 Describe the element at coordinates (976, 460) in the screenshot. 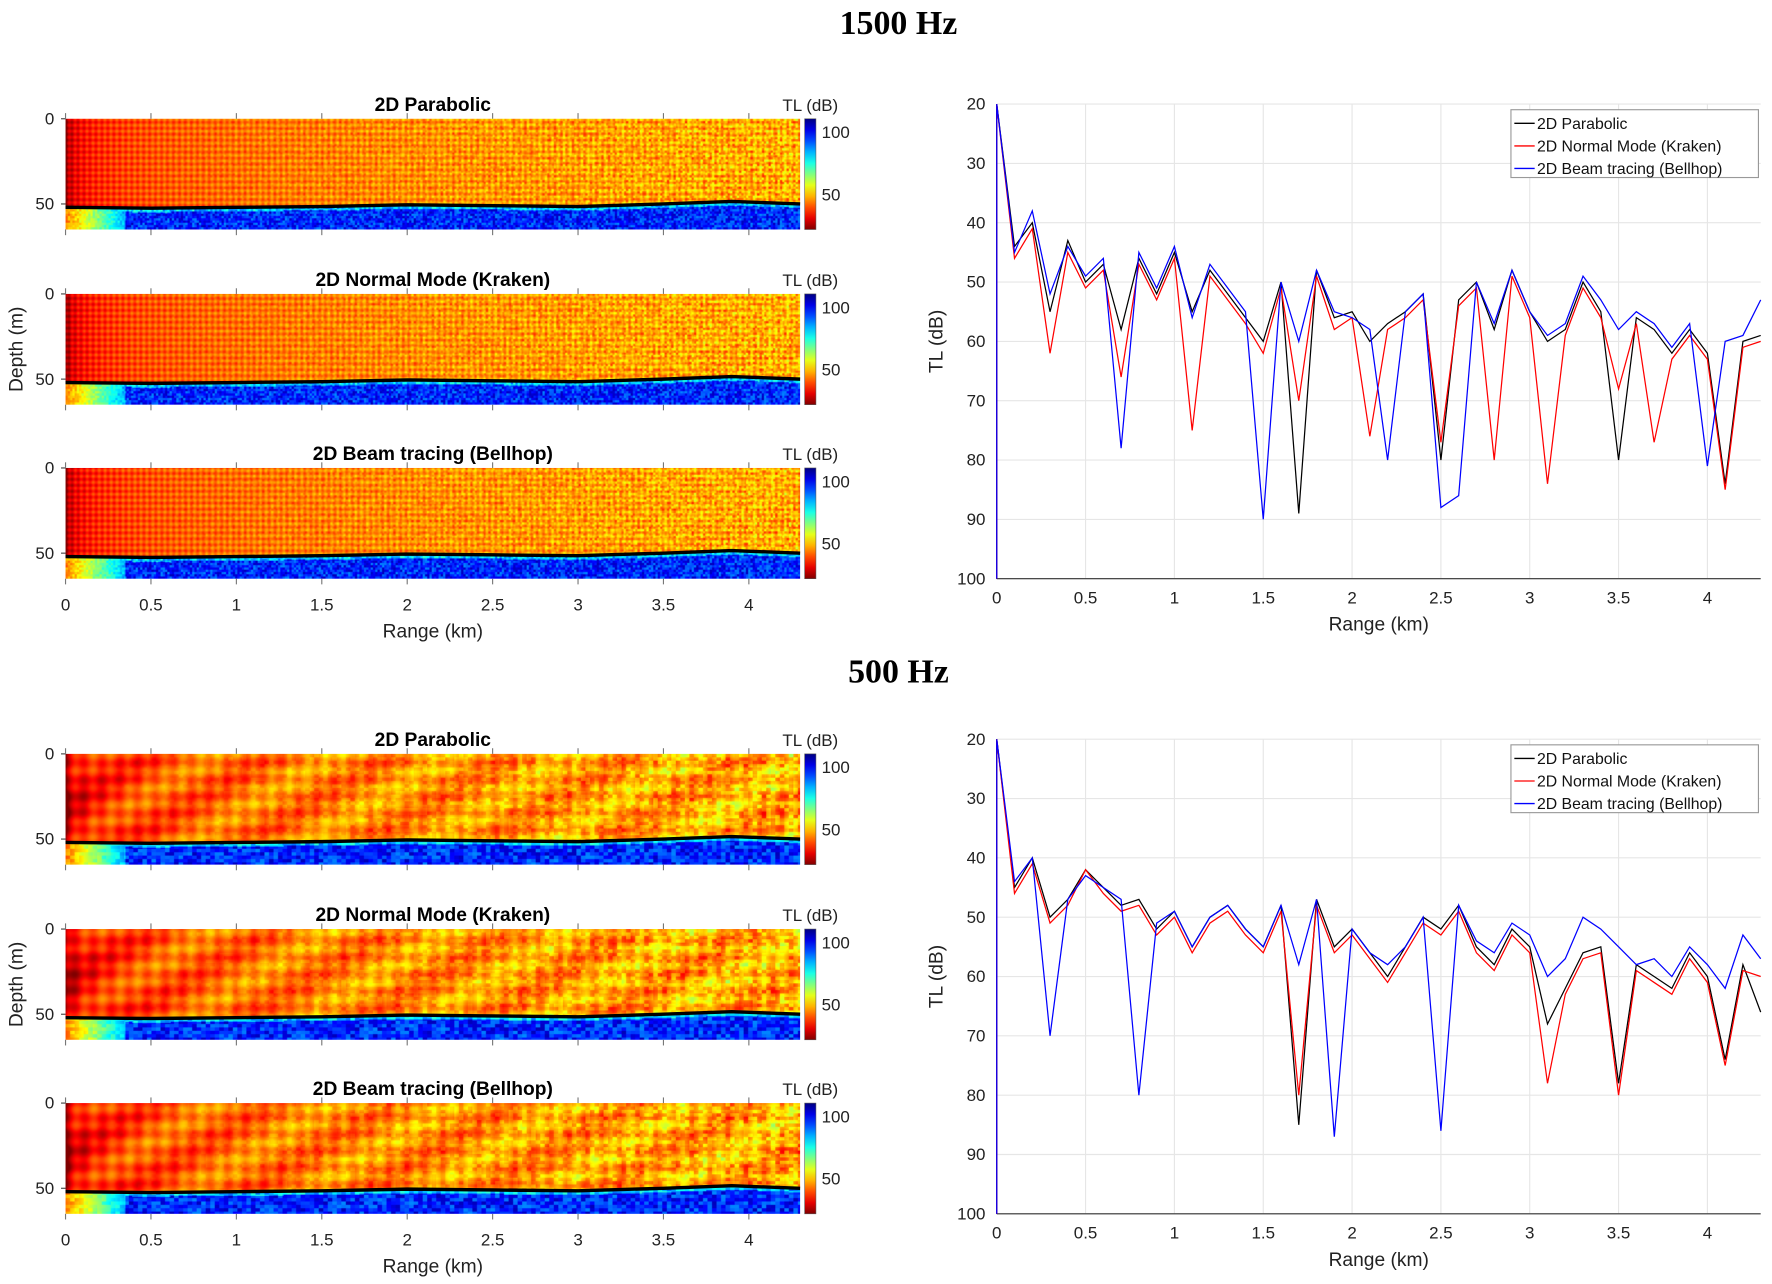

I see `y-tick-label: 80` at that location.